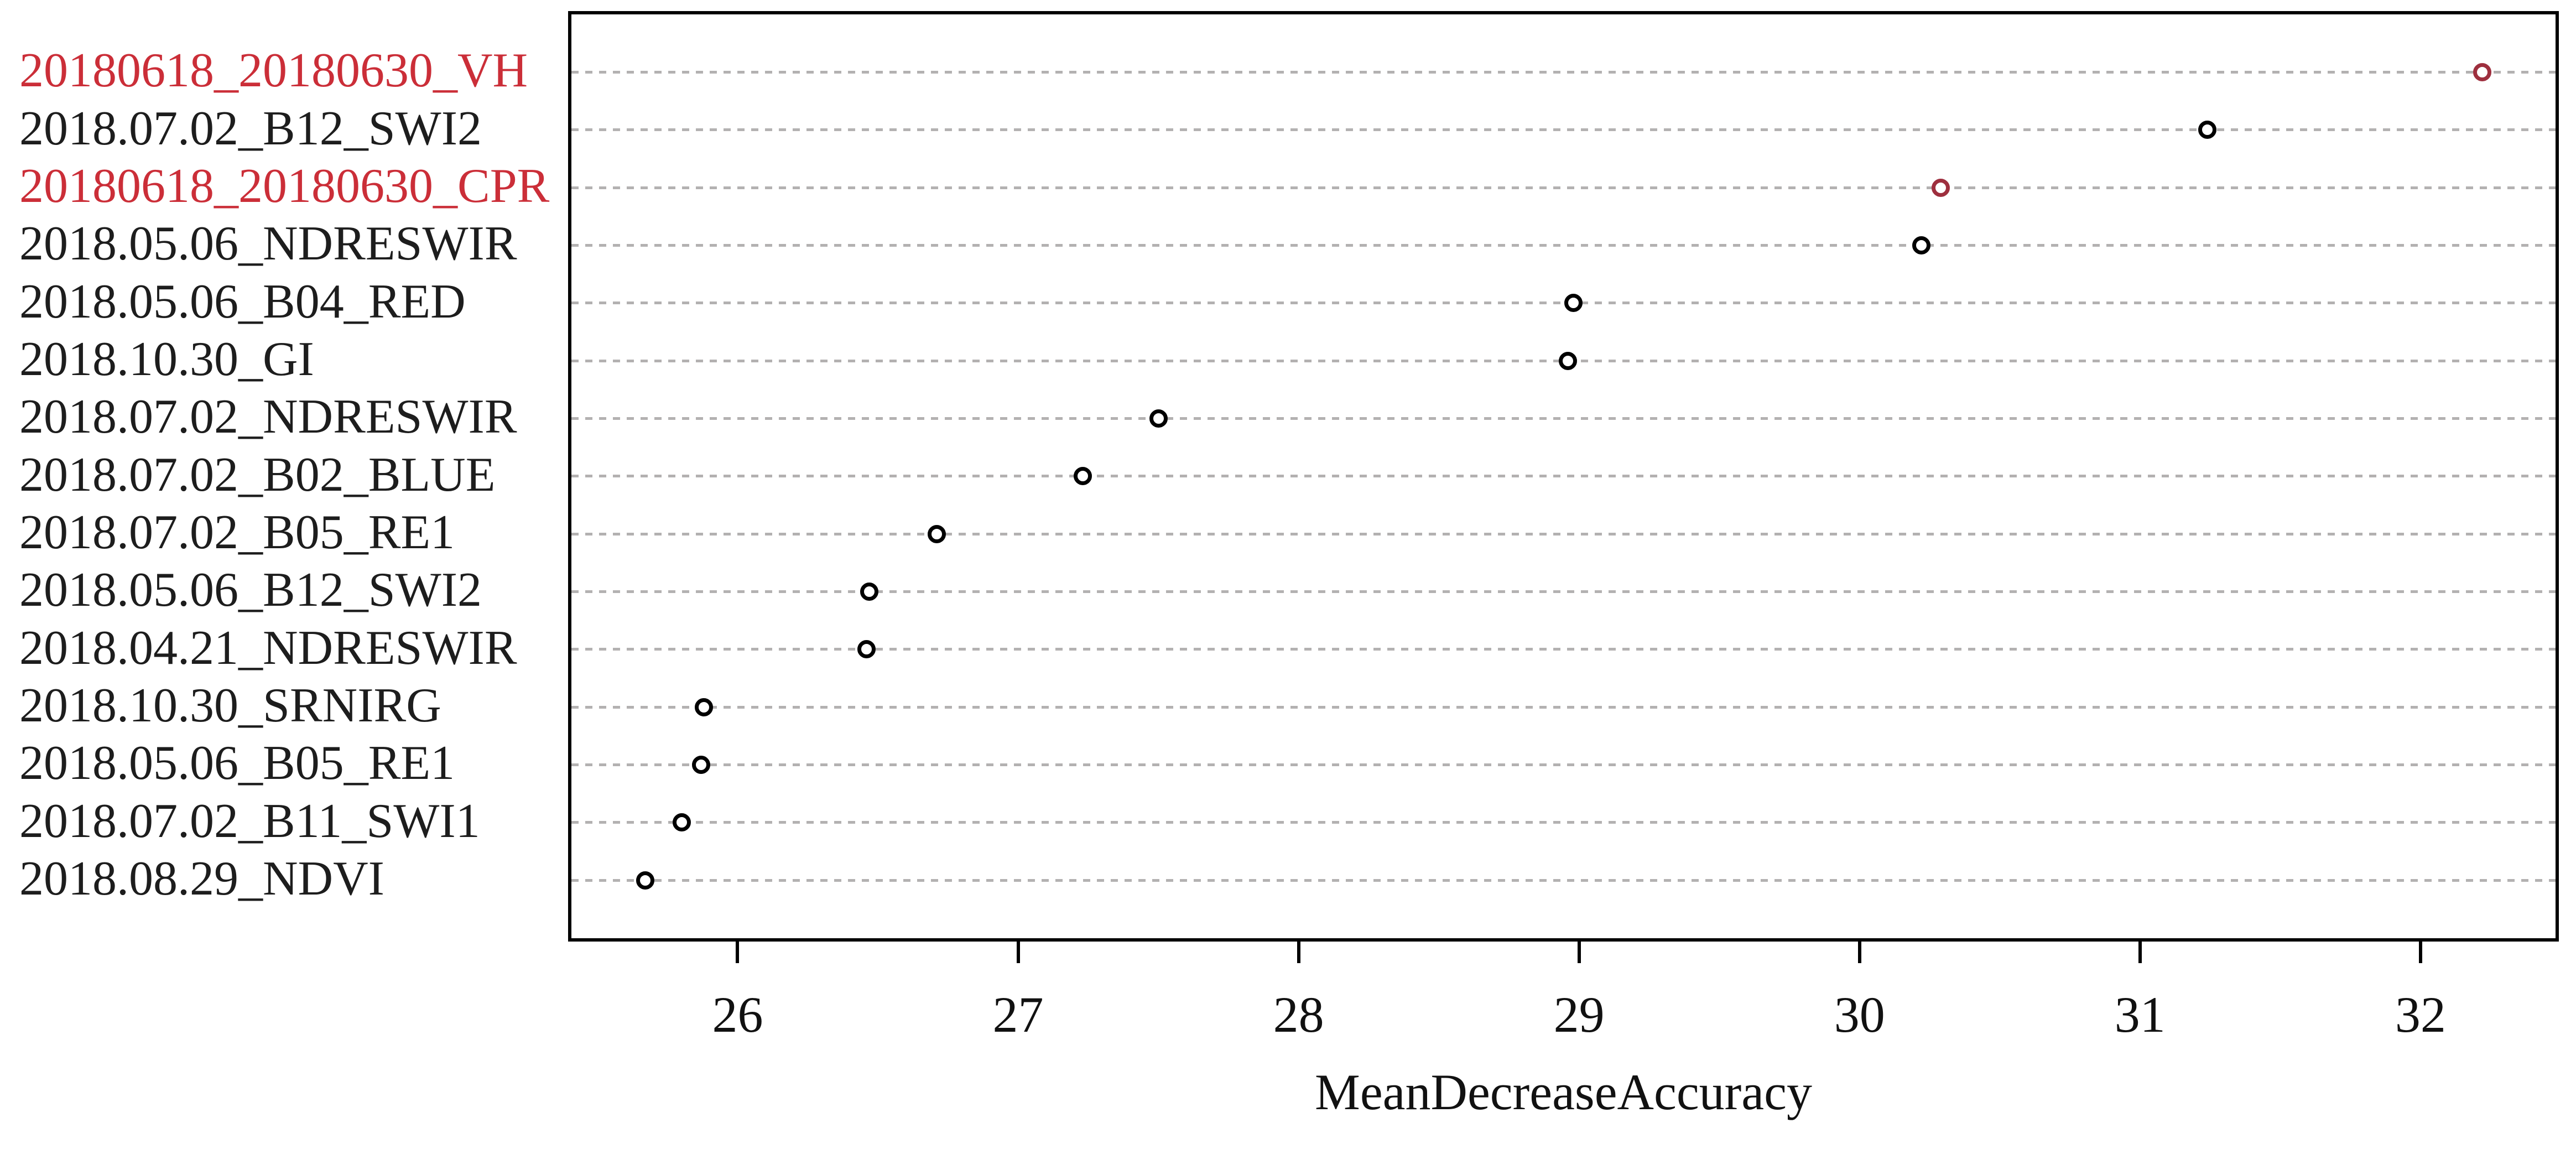  What do you see at coordinates (1579, 1014) in the screenshot?
I see `x-axis-tick-label: 29` at bounding box center [1579, 1014].